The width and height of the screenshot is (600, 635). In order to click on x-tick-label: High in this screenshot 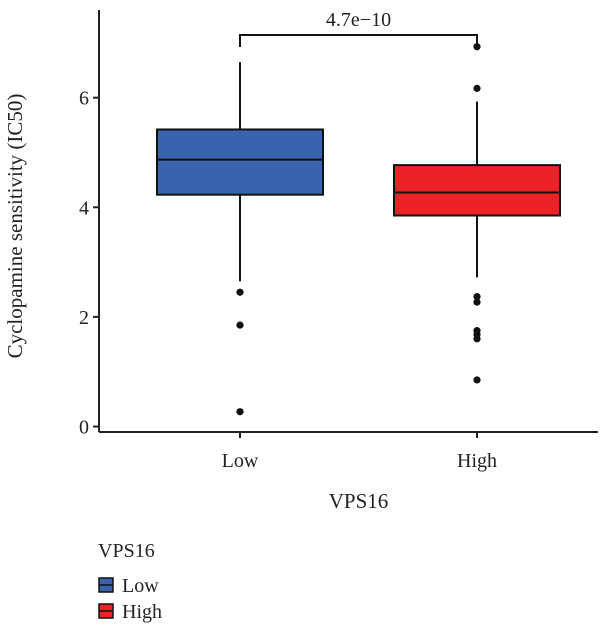, I will do `click(477, 461)`.